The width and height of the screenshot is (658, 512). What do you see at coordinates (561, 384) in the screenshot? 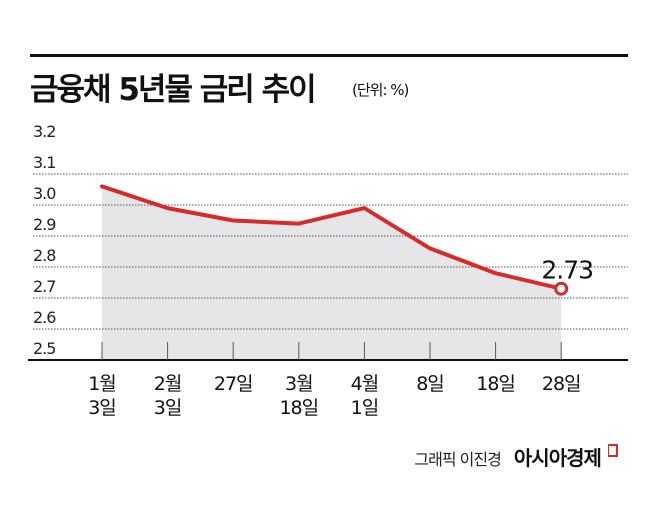
I see `x-tick-label: 28일` at bounding box center [561, 384].